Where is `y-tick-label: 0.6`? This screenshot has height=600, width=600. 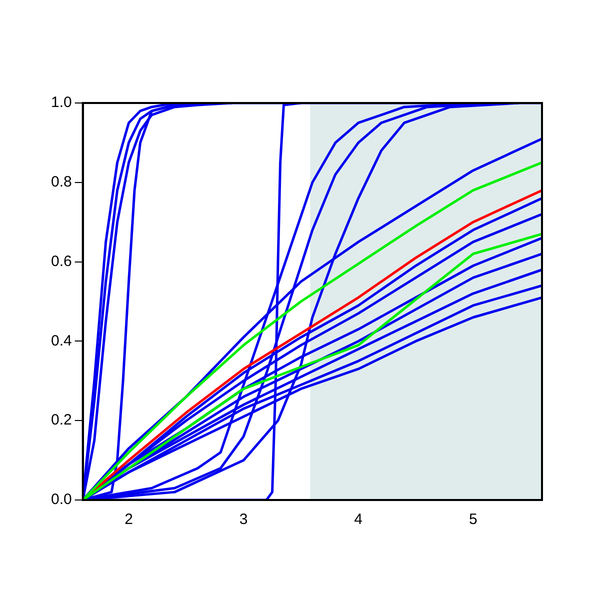
y-tick-label: 0.6 is located at coordinates (61, 261).